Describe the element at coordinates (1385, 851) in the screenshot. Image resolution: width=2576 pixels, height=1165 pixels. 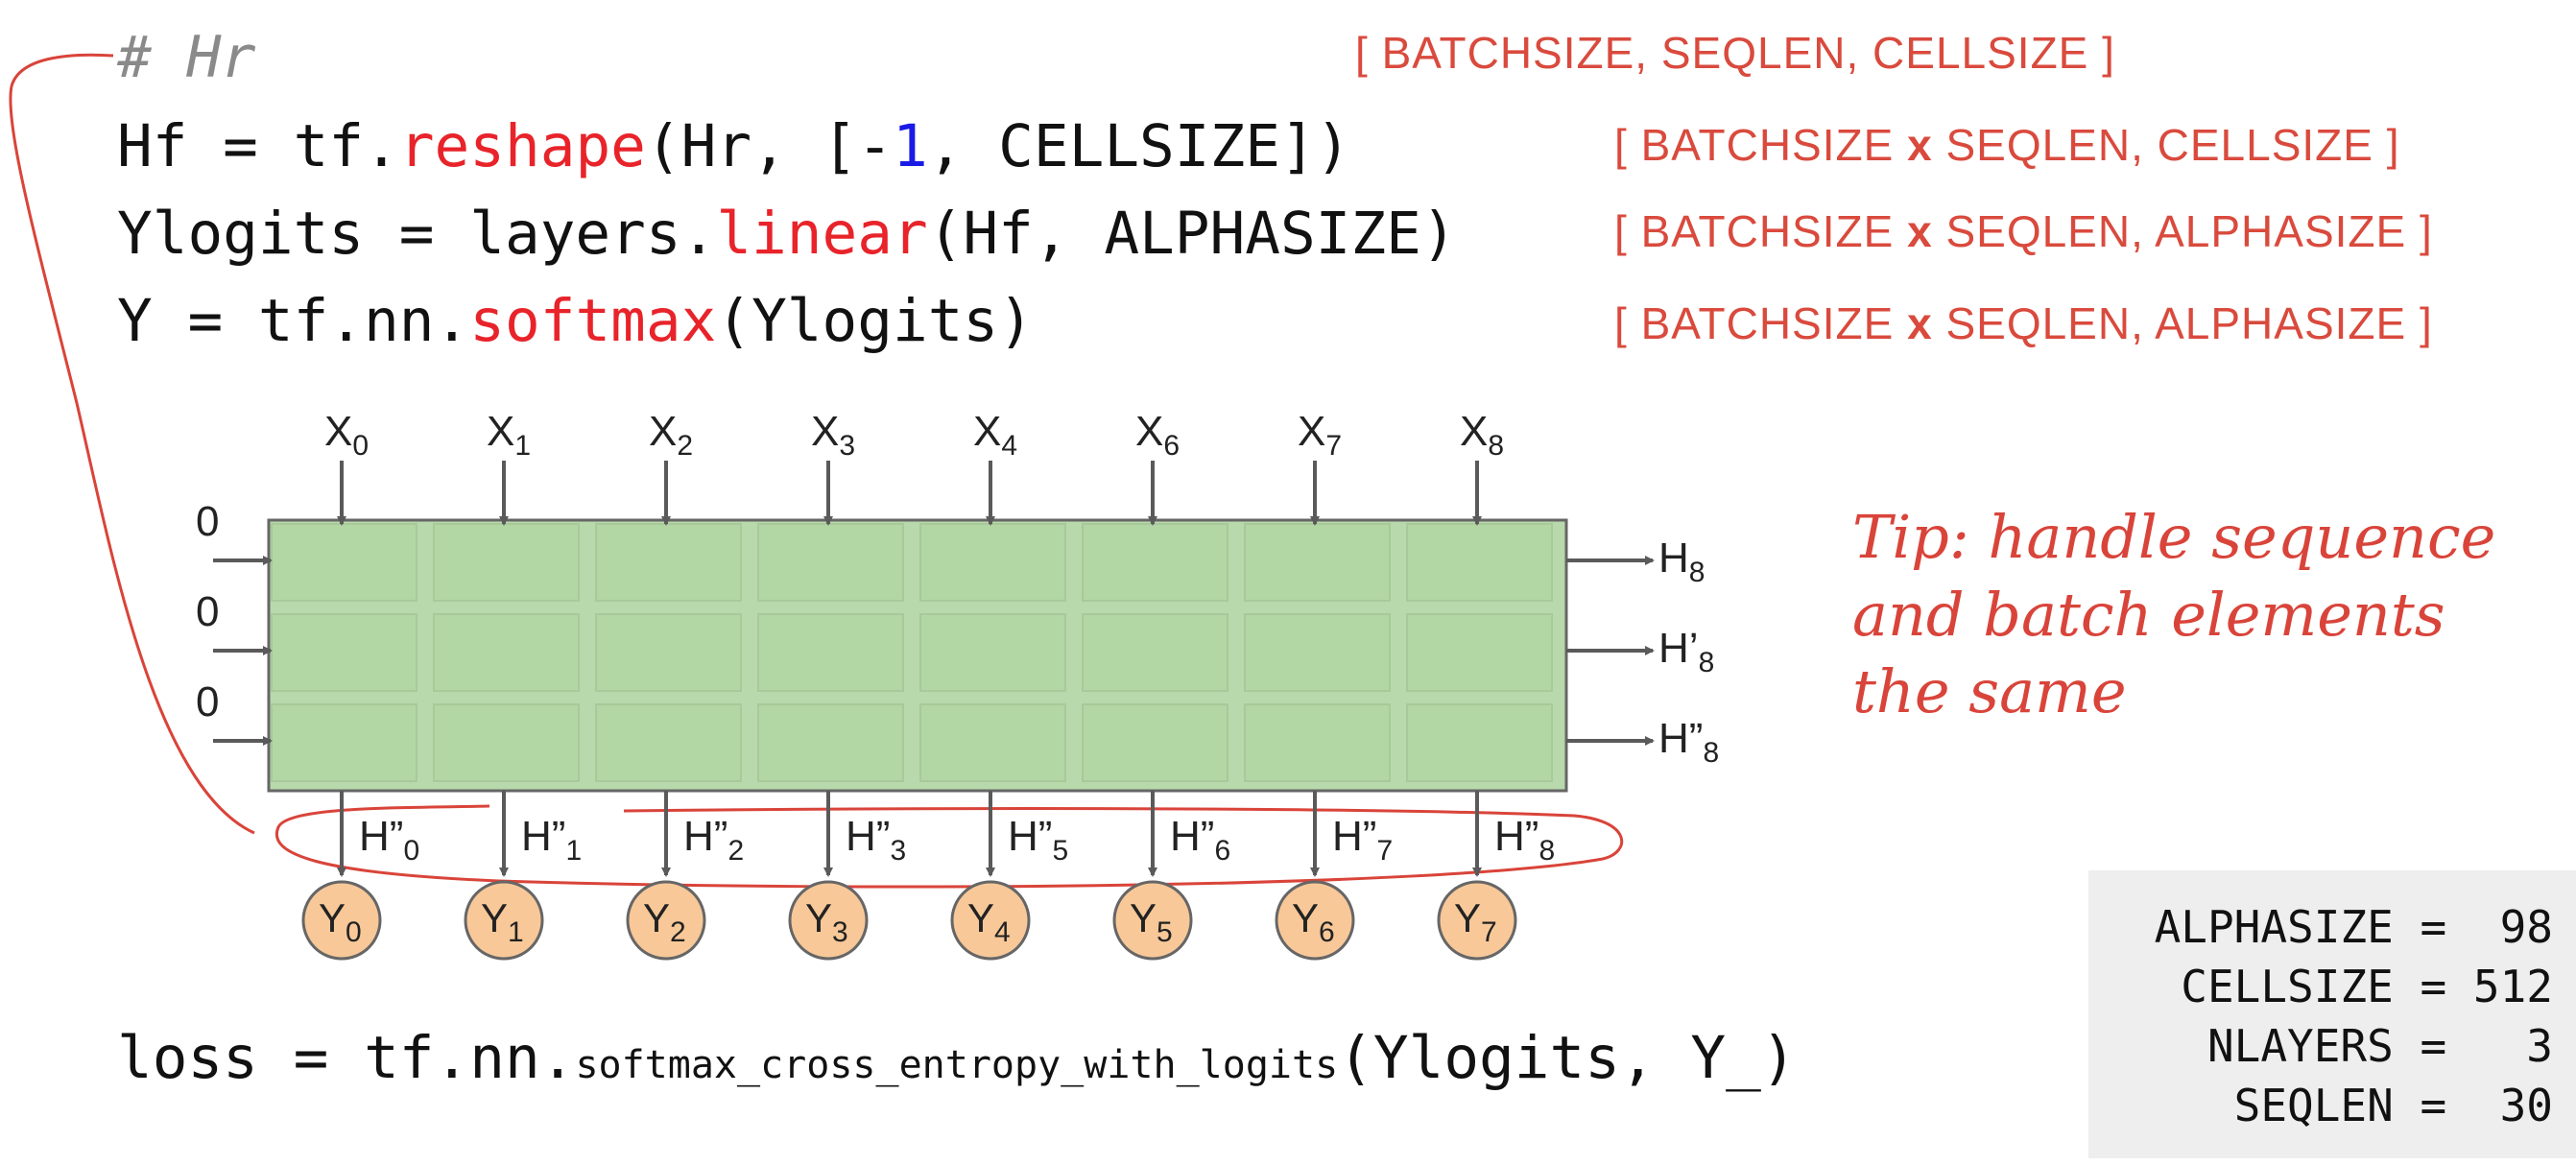
I see `label-subscript: 7` at that location.